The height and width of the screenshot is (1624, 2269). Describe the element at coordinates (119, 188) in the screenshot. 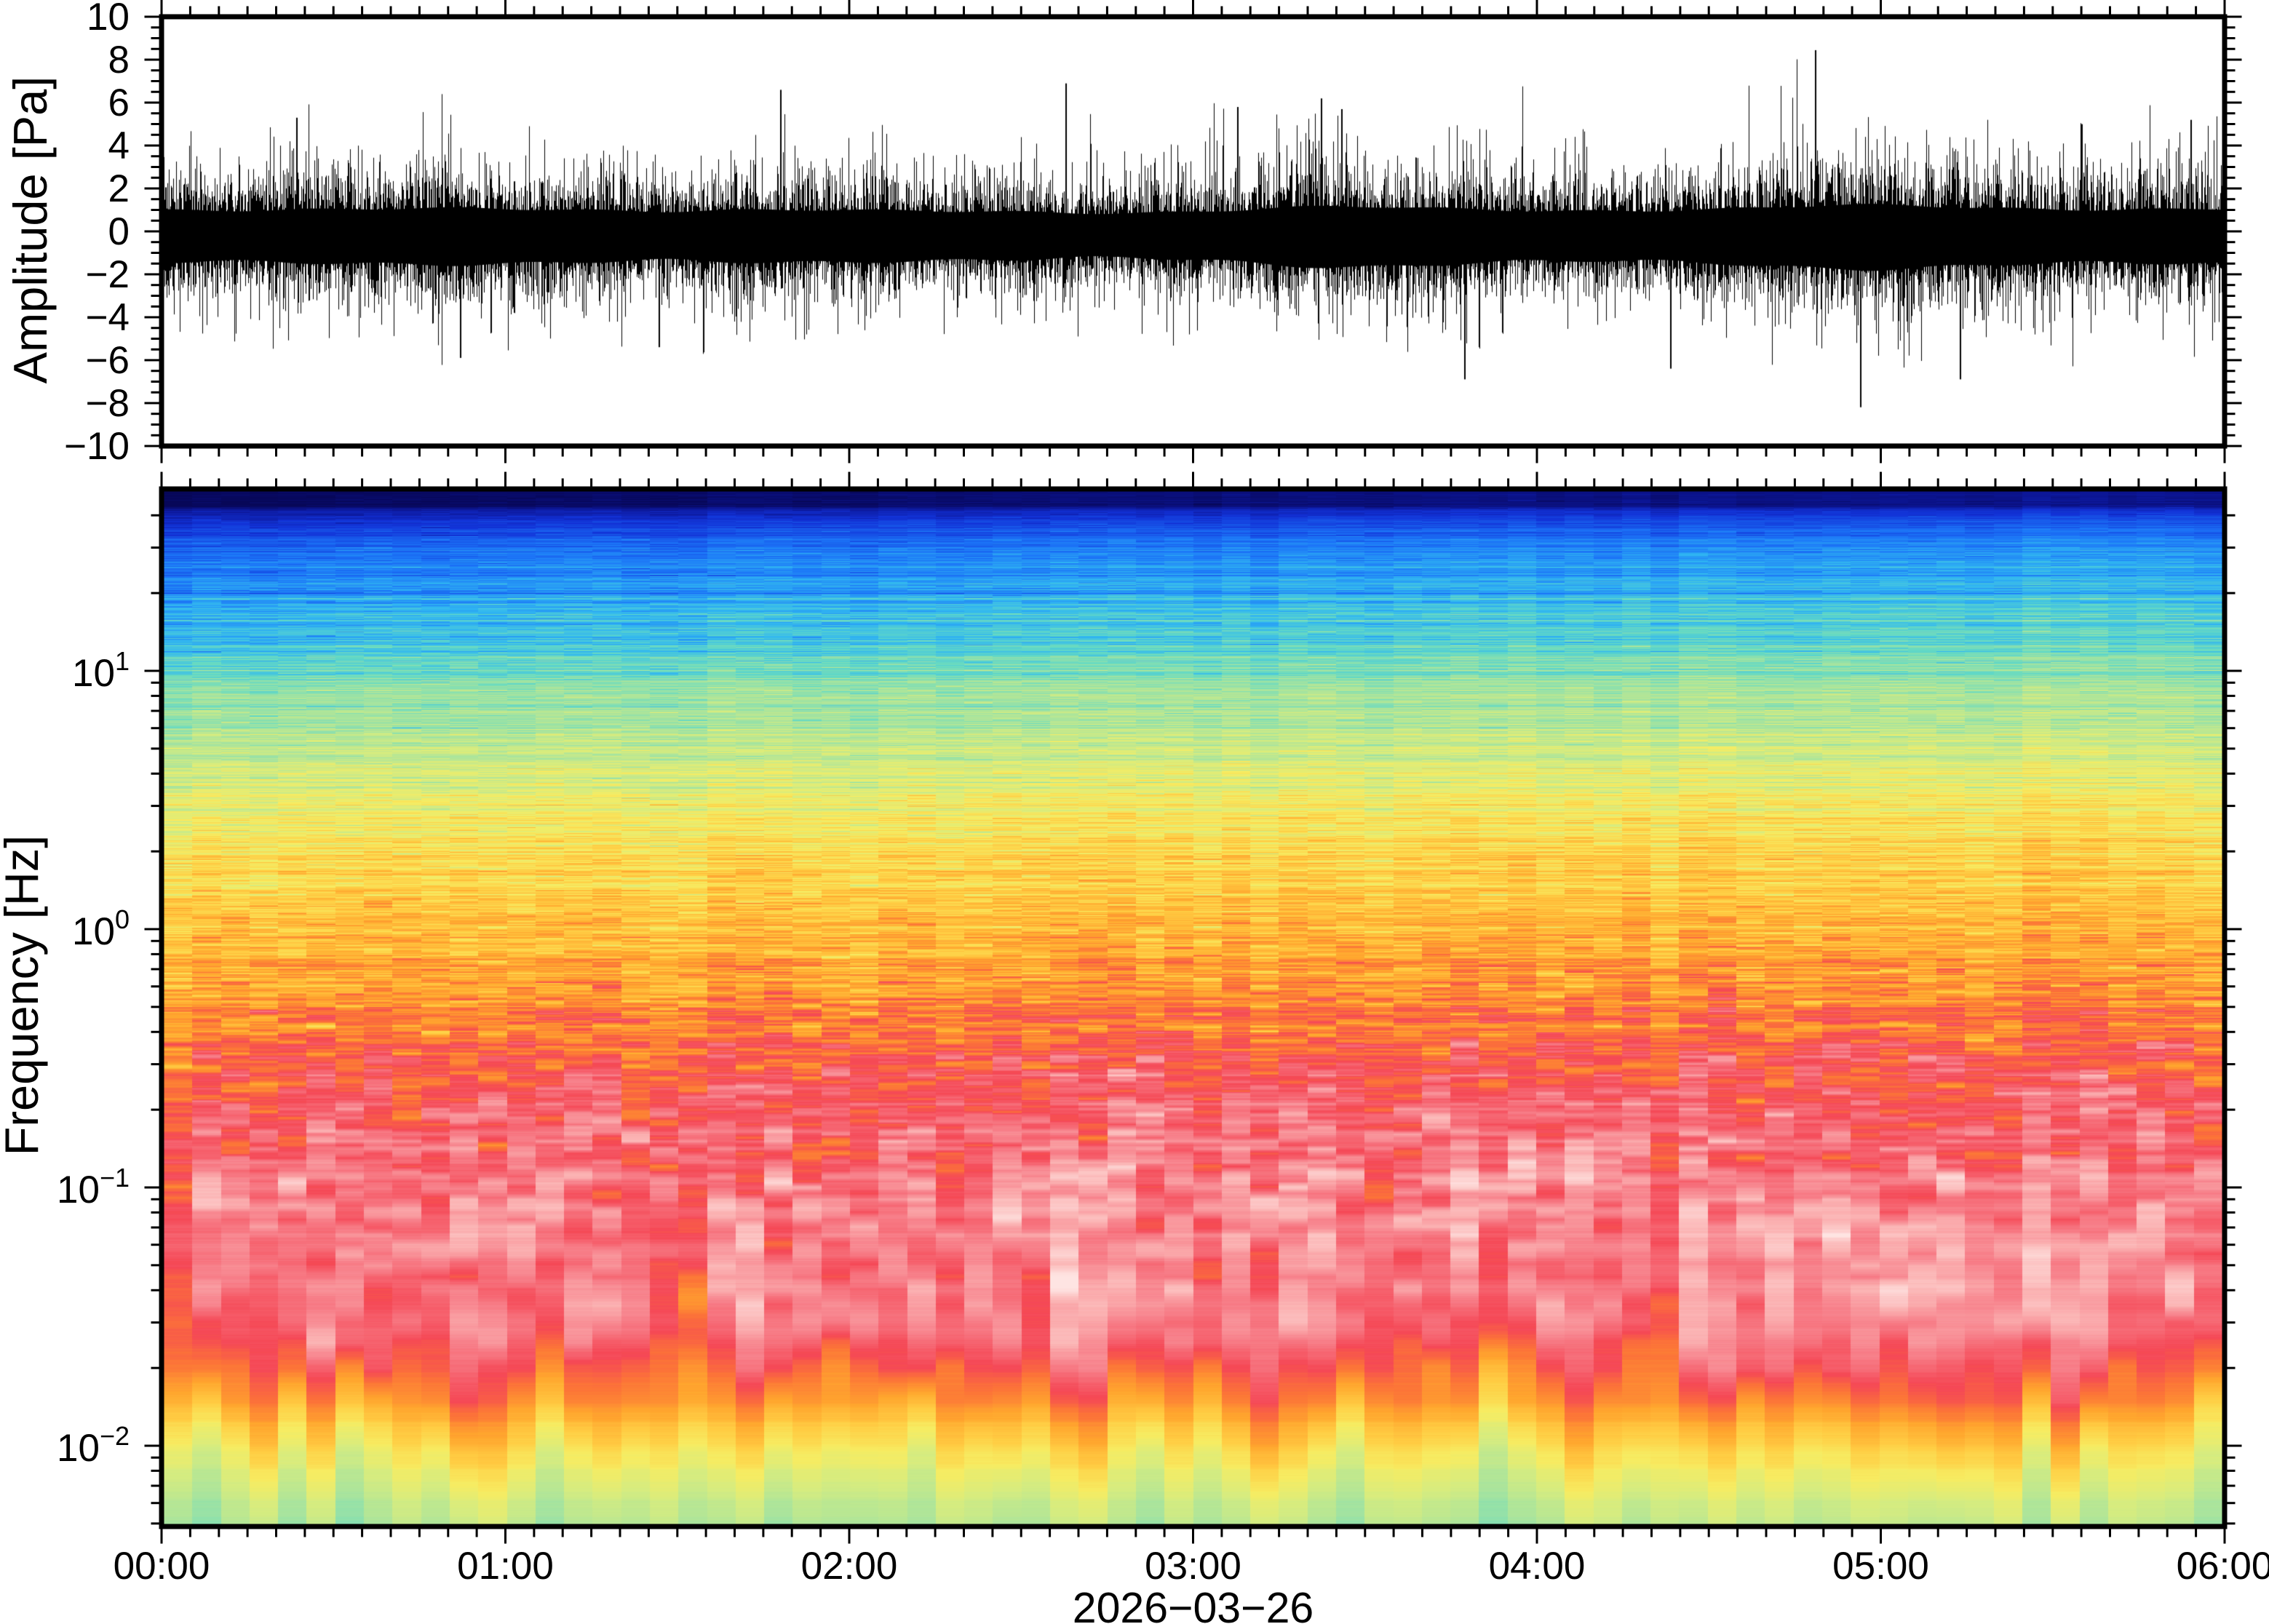

I see `svg-text: 2` at that location.